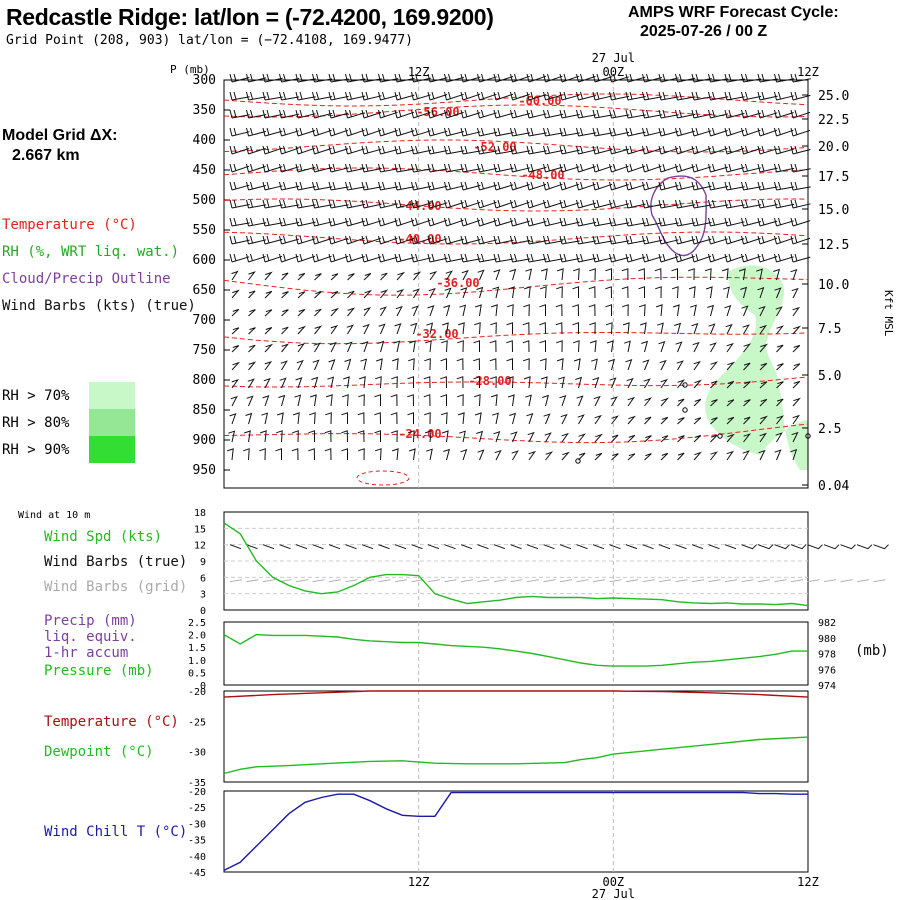 Image resolution: width=900 pixels, height=900 pixels. Describe the element at coordinates (833, 285) in the screenshot. I see `height-tick-label: 10.0` at that location.